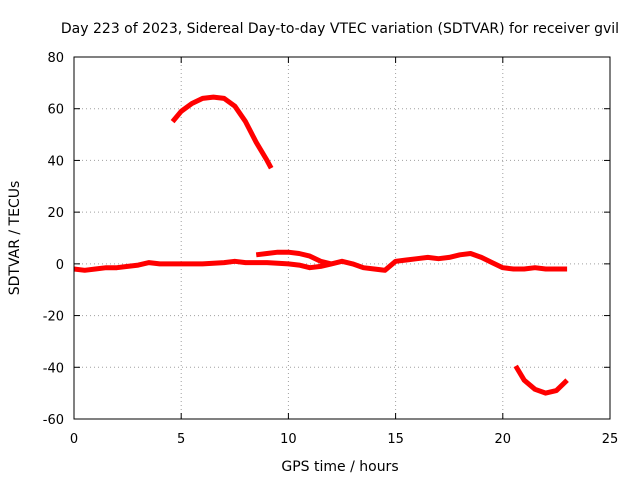 The image size is (640, 480). I want to click on y-tick-label: -40, so click(53, 368).